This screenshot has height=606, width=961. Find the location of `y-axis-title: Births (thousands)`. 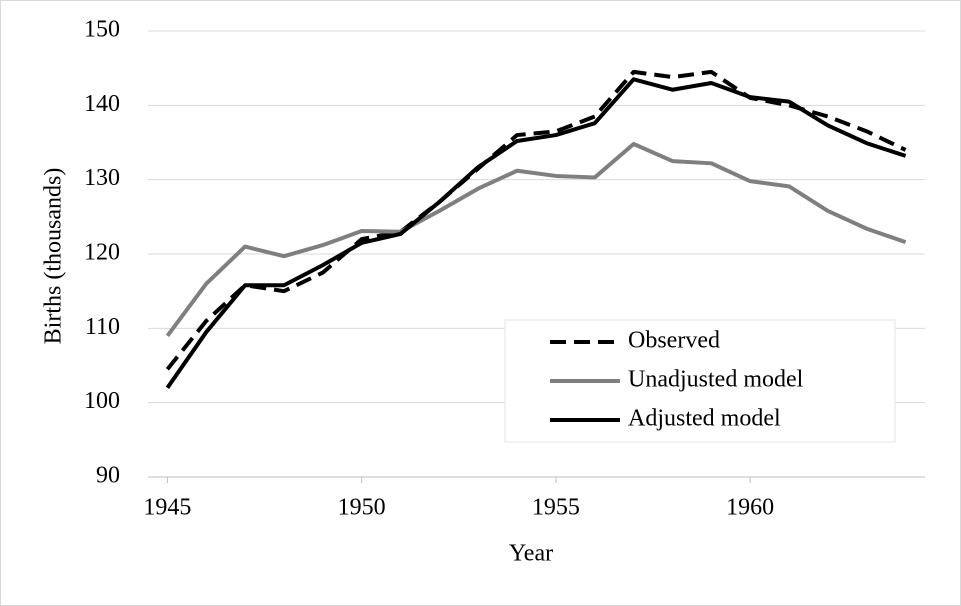

y-axis-title: Births (thousands) is located at coordinates (54, 256).